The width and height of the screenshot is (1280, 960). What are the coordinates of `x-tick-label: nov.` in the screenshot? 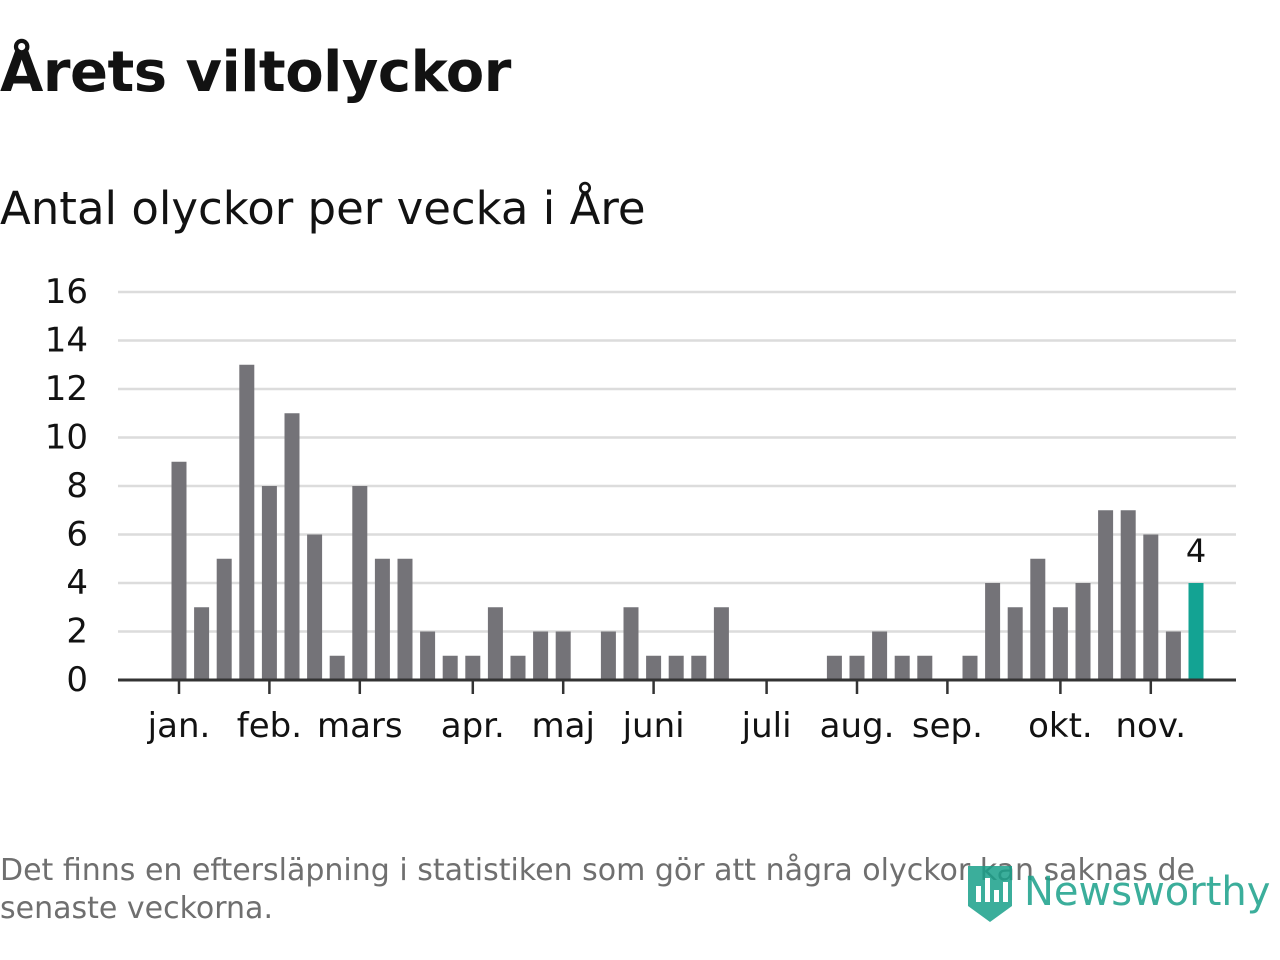 It's located at (1150, 726).